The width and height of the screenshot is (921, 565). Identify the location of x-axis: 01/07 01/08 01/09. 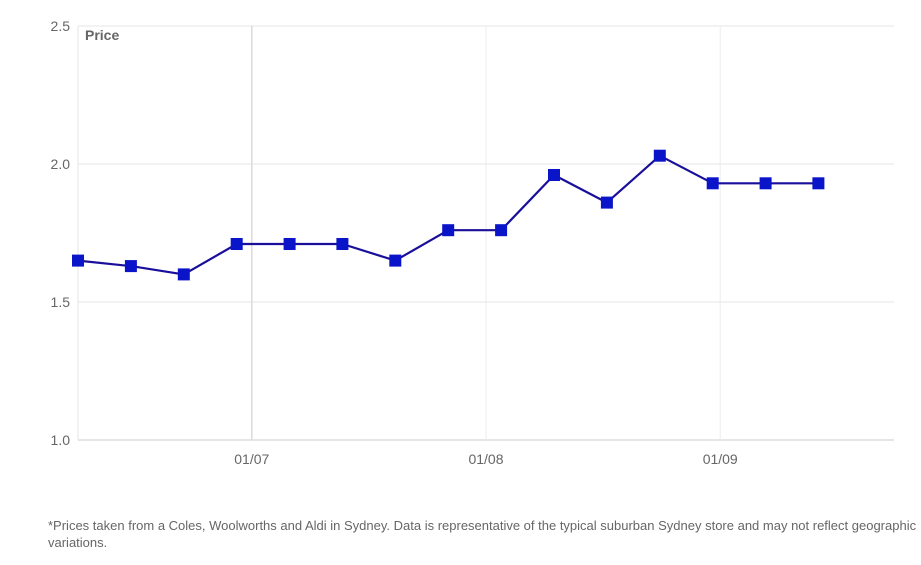
(486, 459).